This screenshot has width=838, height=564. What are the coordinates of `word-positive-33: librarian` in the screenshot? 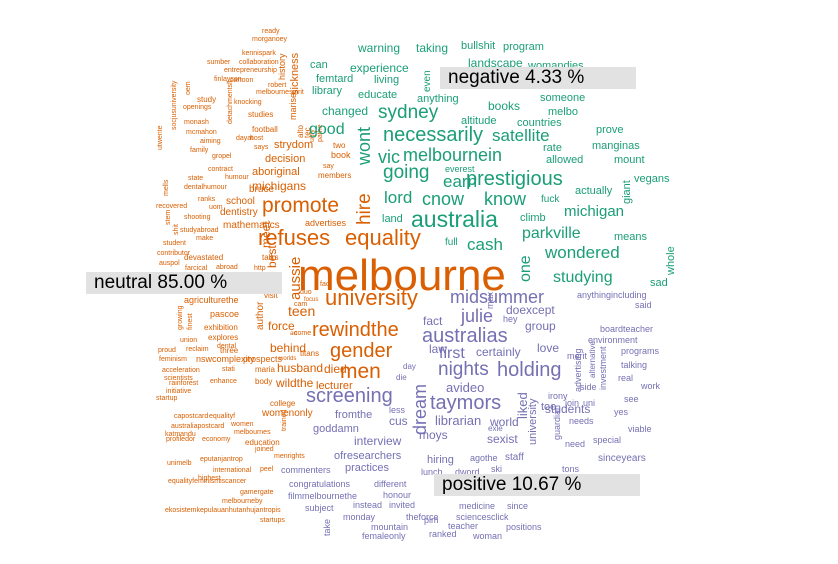 It's located at (458, 420).